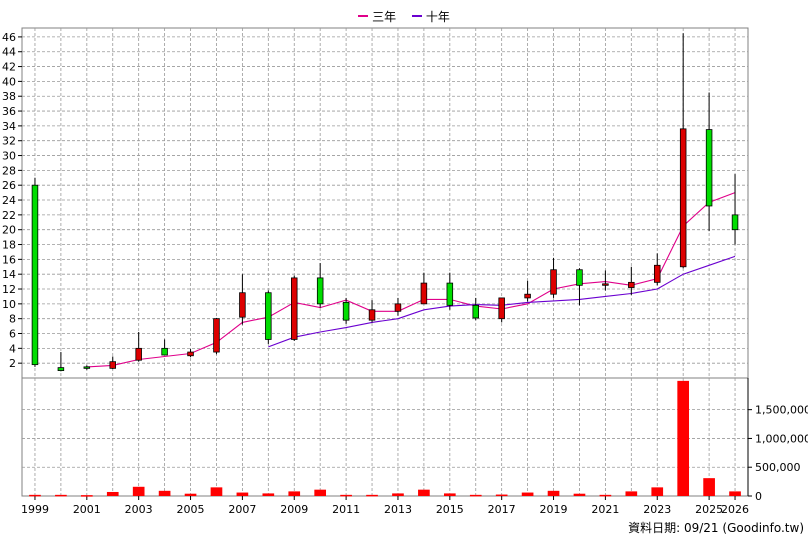  Describe the element at coordinates (673, 528) in the screenshot. I see `data-date-label: 資料日期: 09/21` at that location.